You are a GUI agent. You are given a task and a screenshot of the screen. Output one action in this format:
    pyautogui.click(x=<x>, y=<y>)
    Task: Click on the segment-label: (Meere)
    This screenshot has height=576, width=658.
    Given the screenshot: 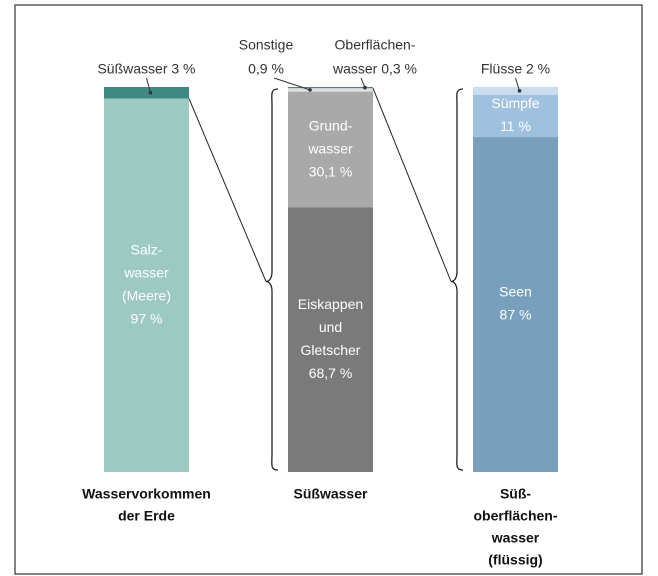 What is the action you would take?
    pyautogui.click(x=146, y=295)
    